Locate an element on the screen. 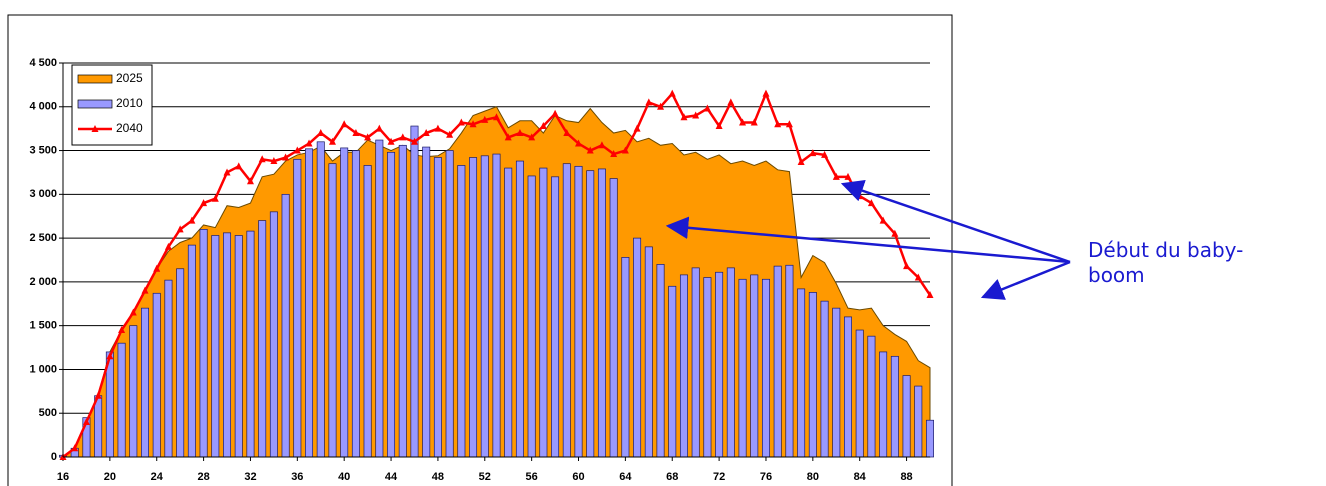  x-tick-label: 64 is located at coordinates (625, 477).